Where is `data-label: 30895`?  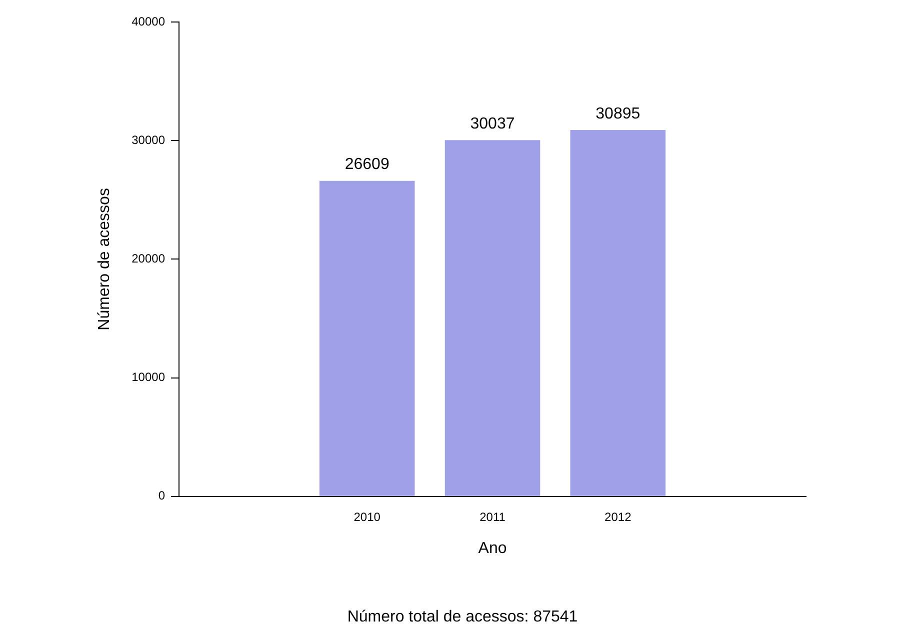 data-label: 30895 is located at coordinates (618, 113).